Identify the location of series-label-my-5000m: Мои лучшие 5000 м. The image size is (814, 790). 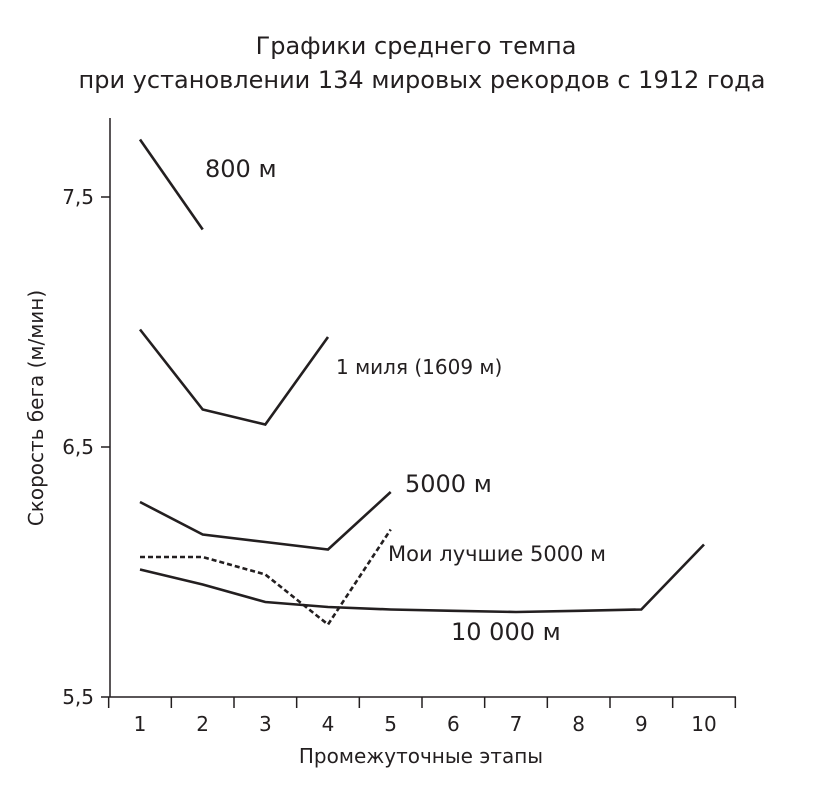
(497, 554).